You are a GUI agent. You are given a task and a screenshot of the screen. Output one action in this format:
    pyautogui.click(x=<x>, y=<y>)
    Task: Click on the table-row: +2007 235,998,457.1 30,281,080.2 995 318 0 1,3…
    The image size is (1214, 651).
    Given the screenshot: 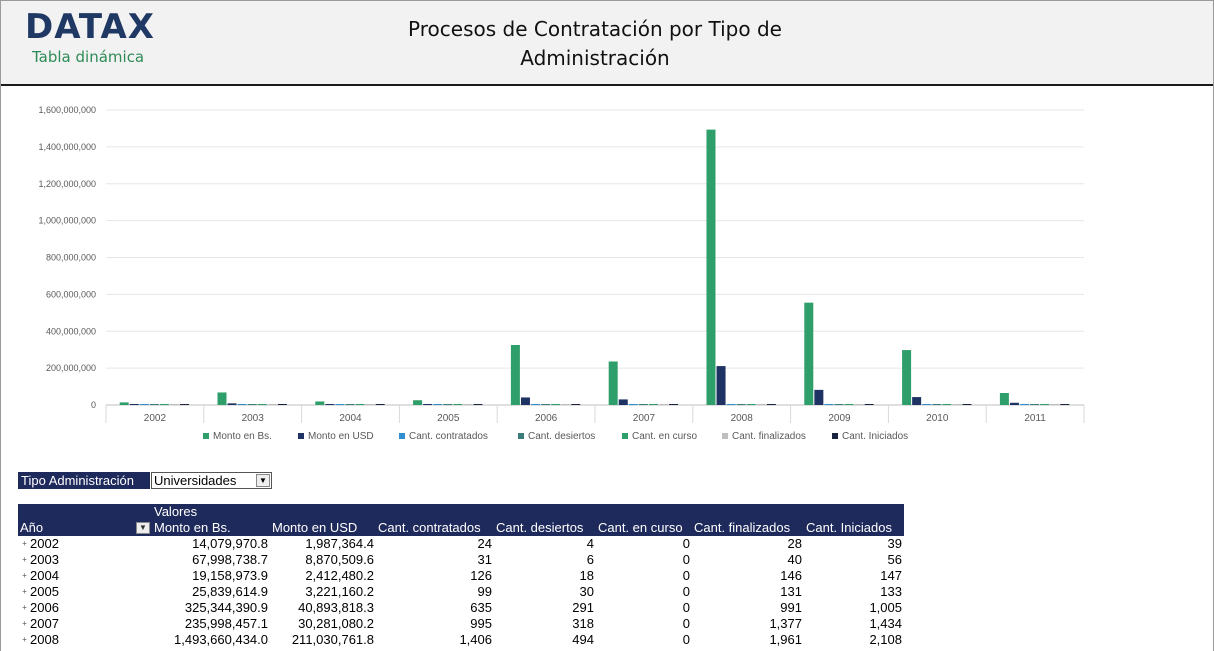 What is the action you would take?
    pyautogui.click(x=461, y=624)
    